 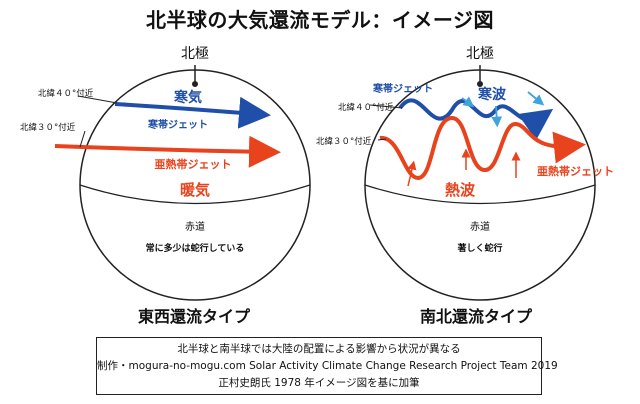 I want to click on left-cold-air-label: 寒気, so click(x=188, y=97).